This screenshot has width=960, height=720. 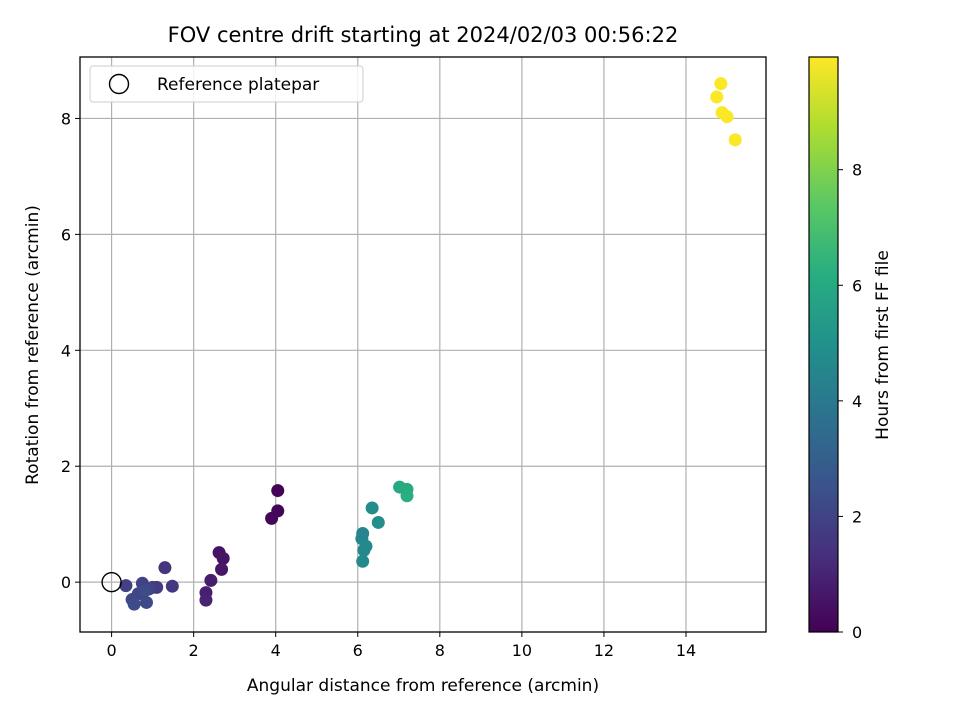 I want to click on reference-marker-group, so click(x=111, y=582).